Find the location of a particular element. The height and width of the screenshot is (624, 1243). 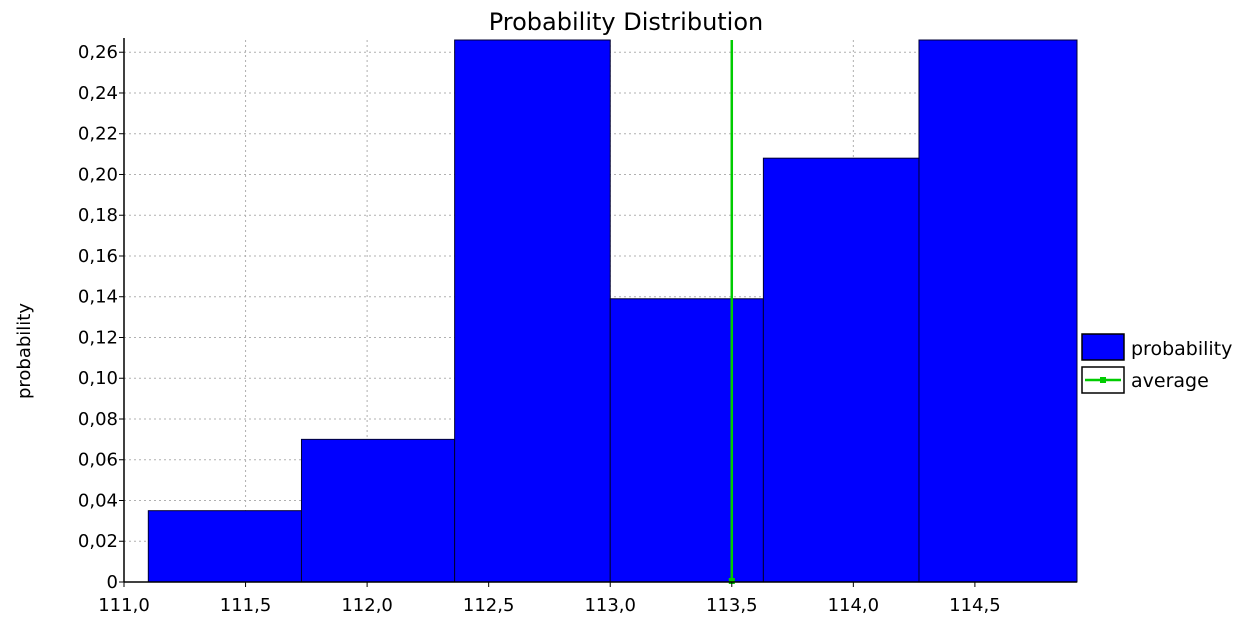

y-tick-label: 0,22 is located at coordinates (98, 134).